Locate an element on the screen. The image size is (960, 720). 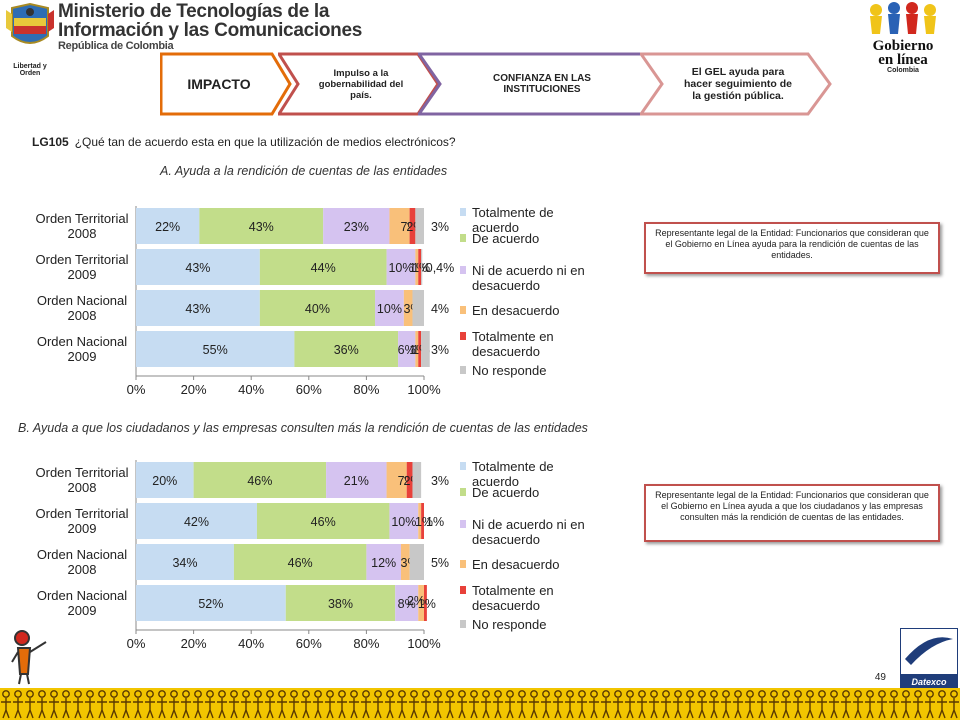
data-label: 52% is located at coordinates (210, 604).